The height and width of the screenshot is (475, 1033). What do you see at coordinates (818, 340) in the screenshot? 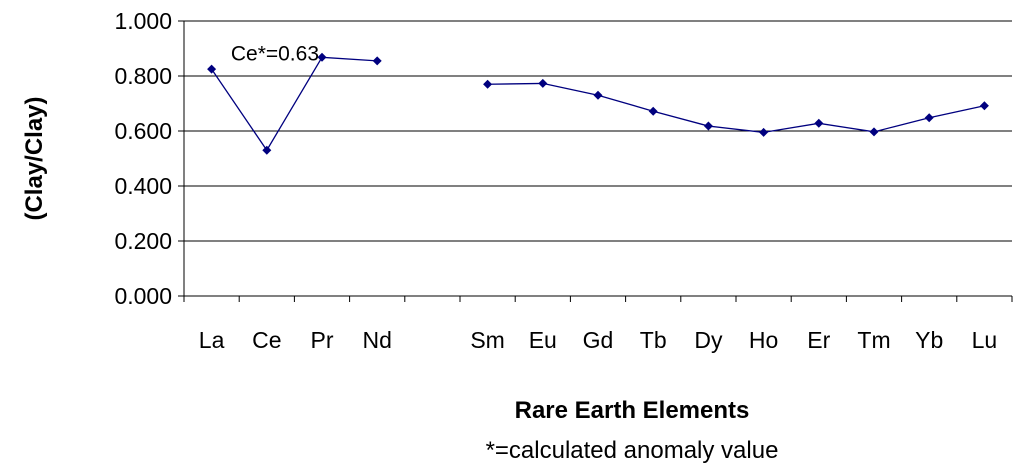
I see `x-tick-label: Er` at bounding box center [818, 340].